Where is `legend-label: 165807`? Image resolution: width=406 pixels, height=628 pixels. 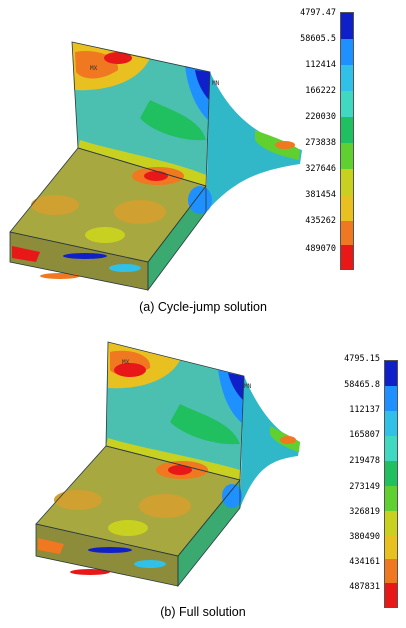 legend-label: 165807 is located at coordinates (364, 435).